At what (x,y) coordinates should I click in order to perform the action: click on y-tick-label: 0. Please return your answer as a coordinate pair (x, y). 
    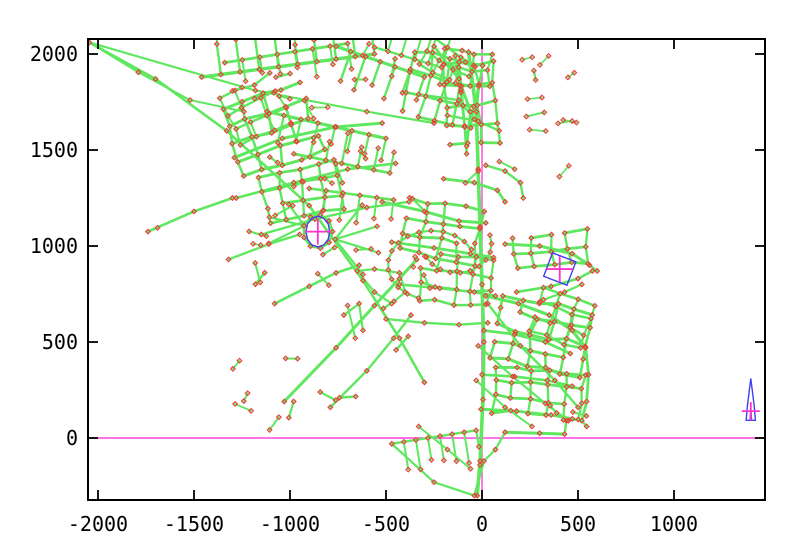
    Looking at the image, I should click on (71, 438).